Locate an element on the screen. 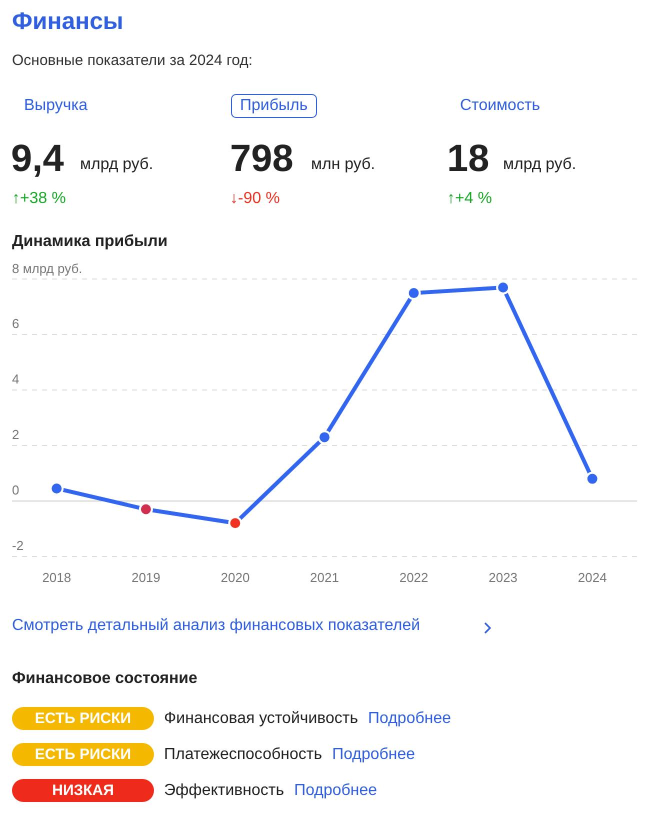  text: млн руб. is located at coordinates (343, 165).